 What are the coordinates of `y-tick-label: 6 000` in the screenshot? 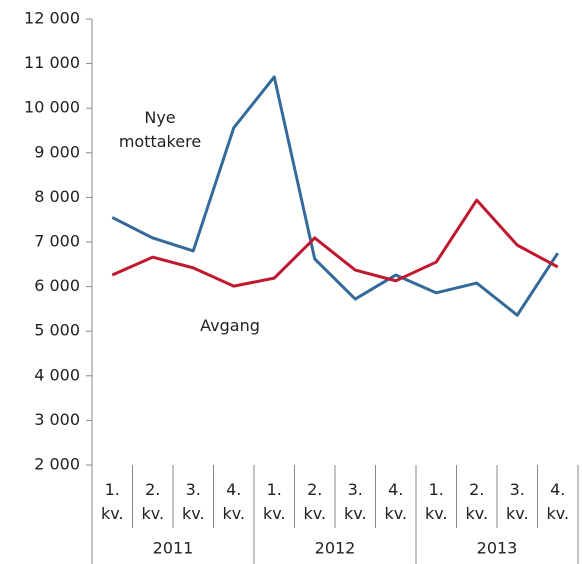 It's located at (57, 285).